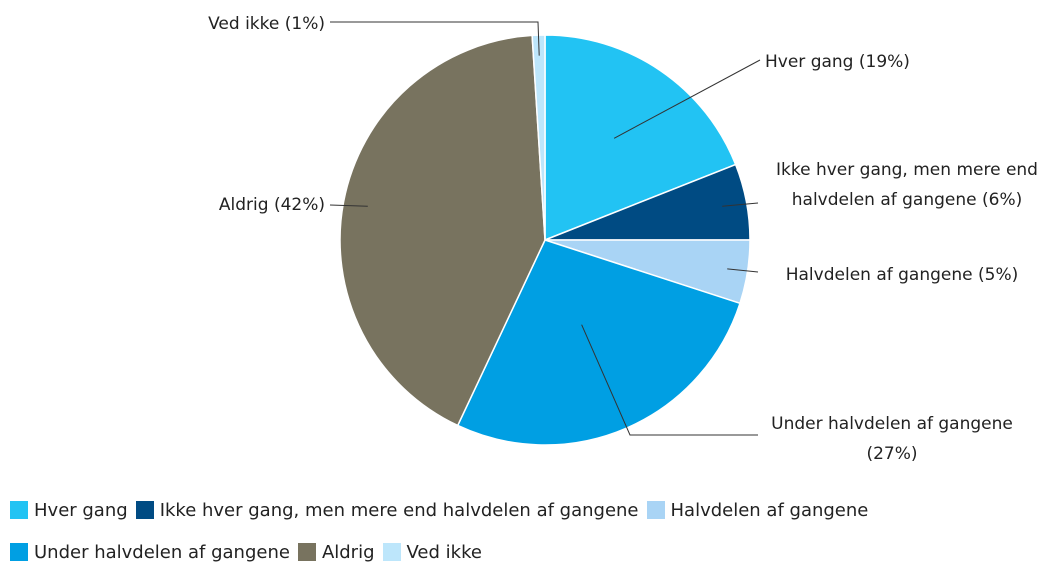 The height and width of the screenshot is (565, 1053). I want to click on data-label: Under halvdelen af gangene (27%), so click(892, 439).